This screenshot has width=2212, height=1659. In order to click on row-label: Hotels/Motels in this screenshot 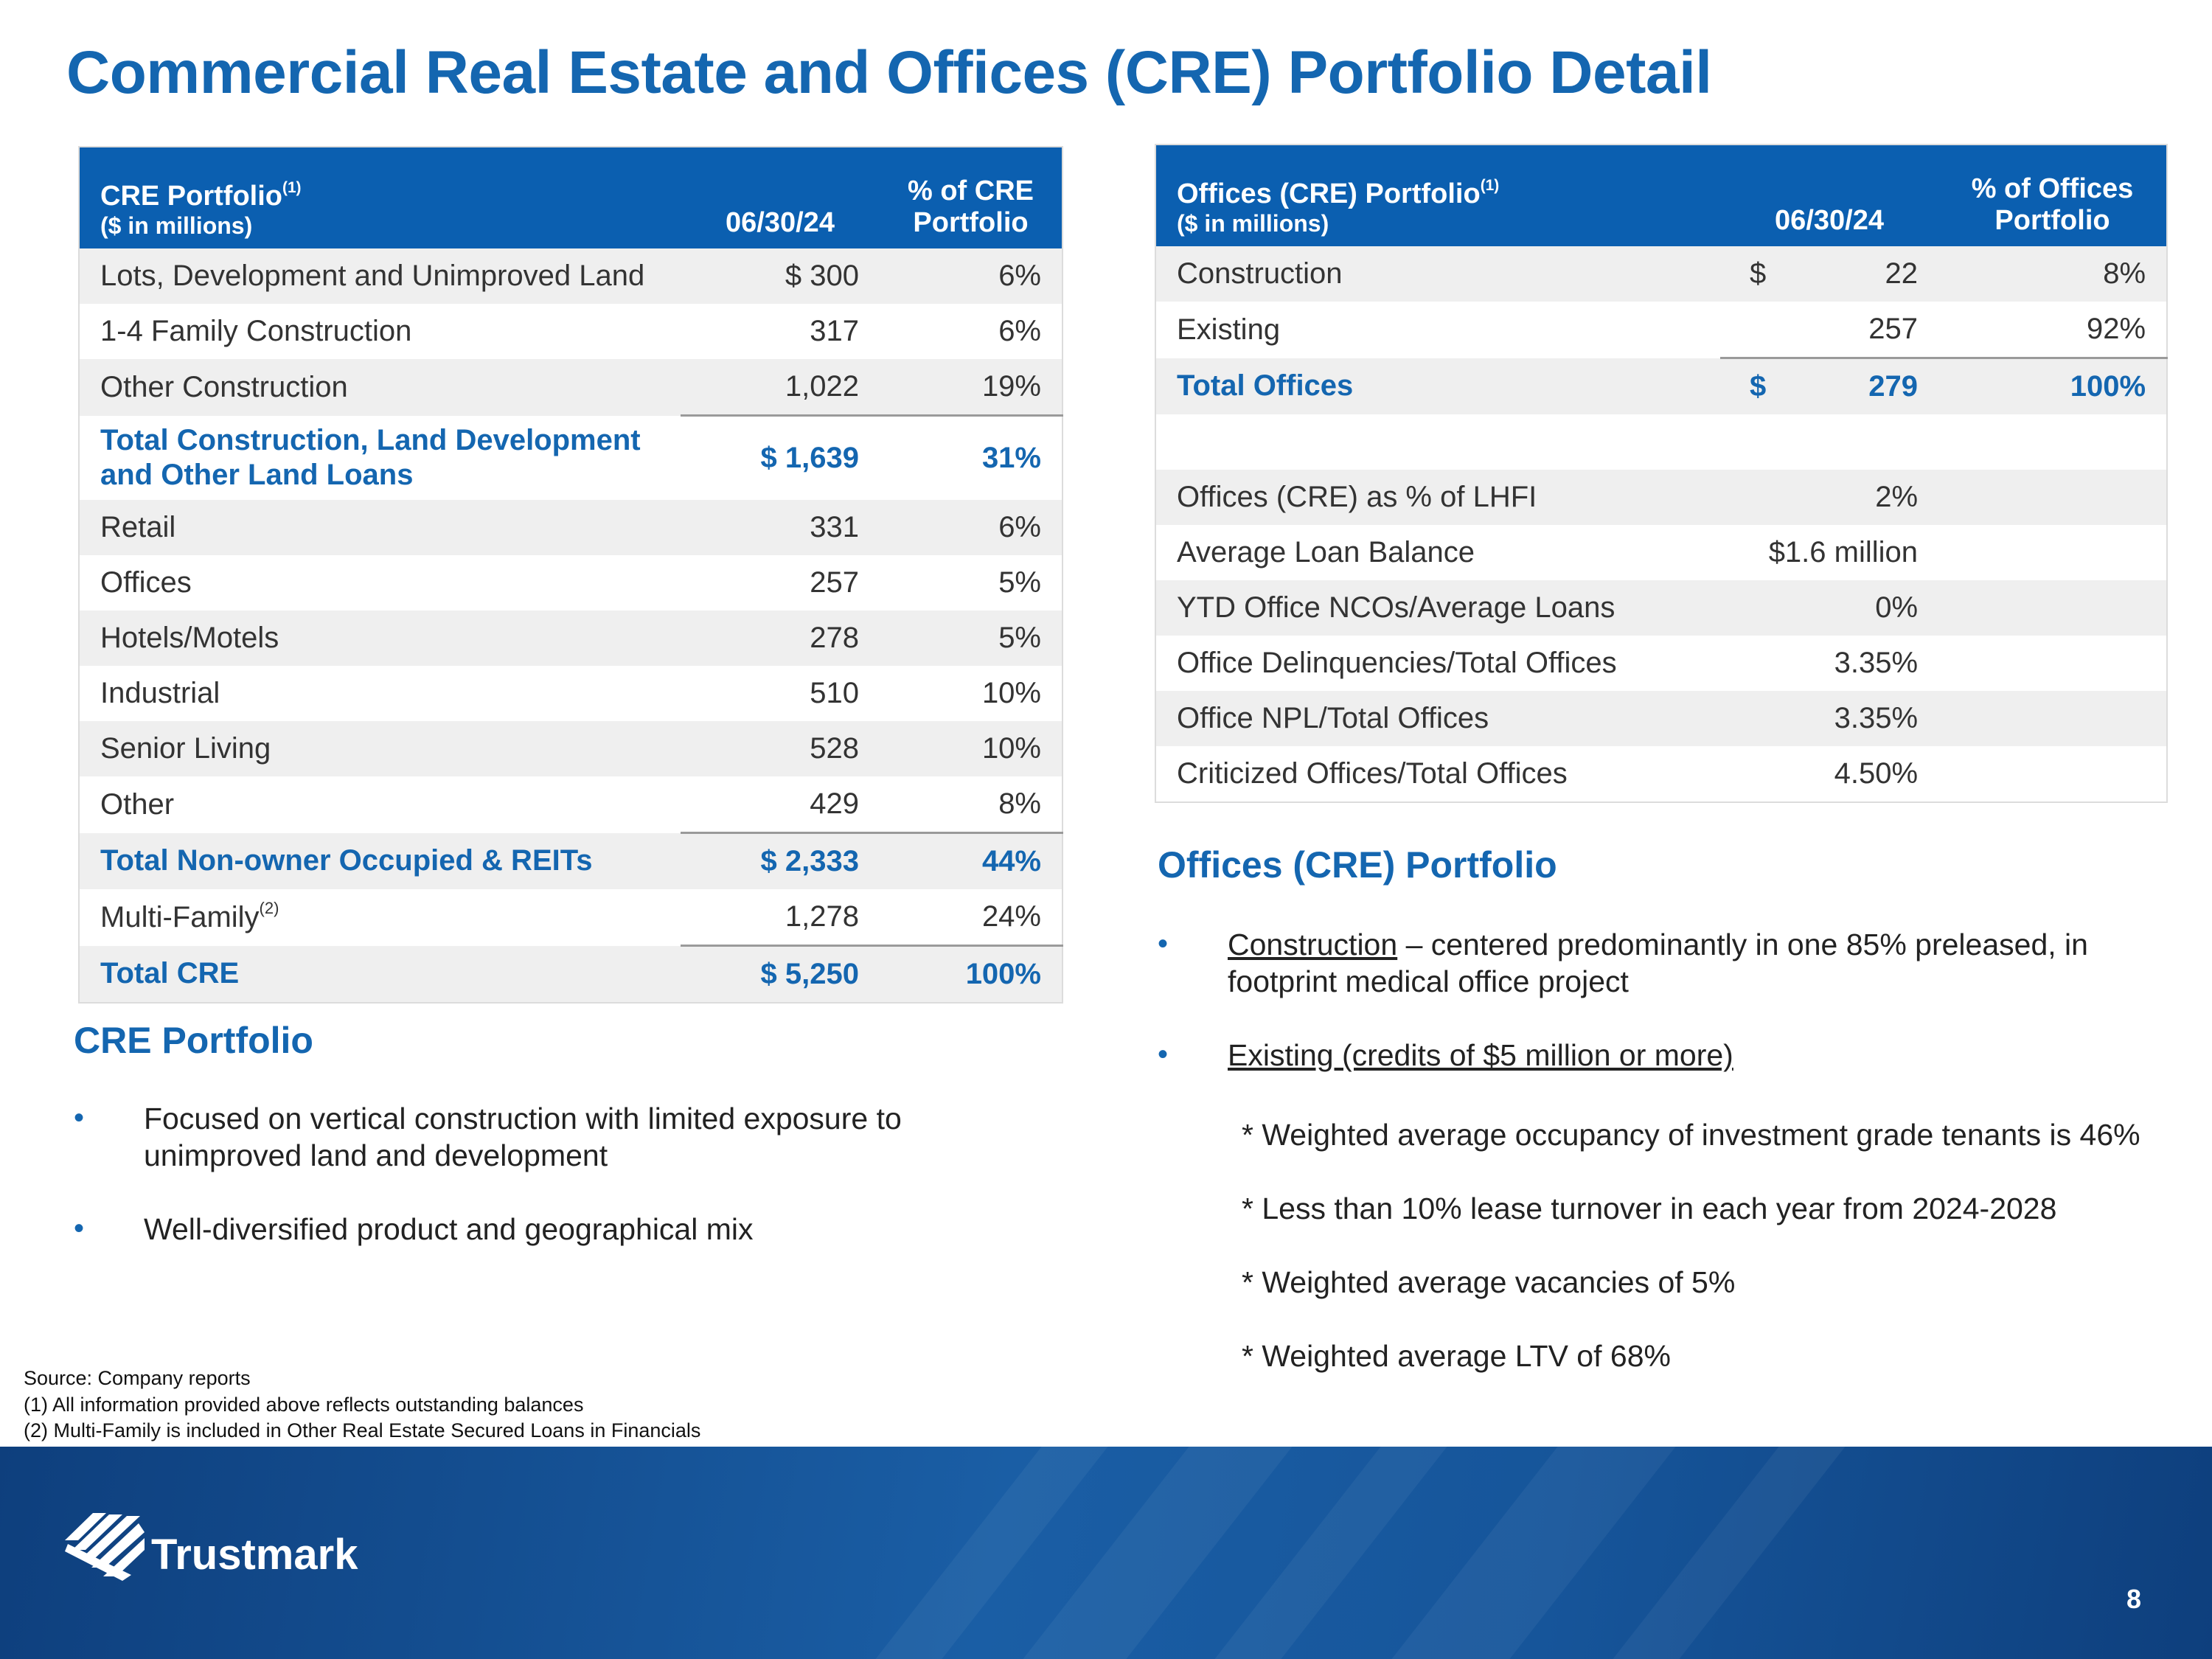, I will do `click(380, 638)`.